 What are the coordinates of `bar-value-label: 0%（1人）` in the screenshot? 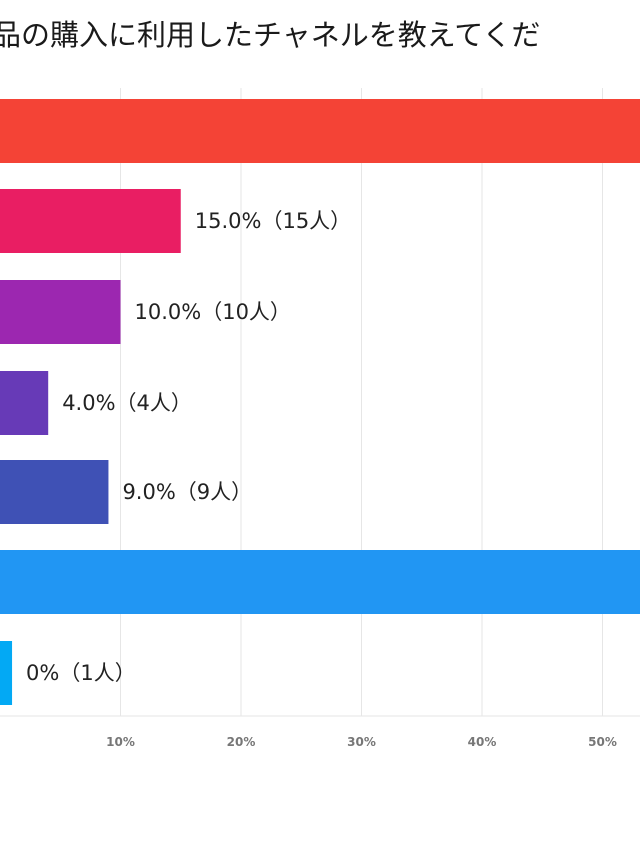 It's located at (81, 673).